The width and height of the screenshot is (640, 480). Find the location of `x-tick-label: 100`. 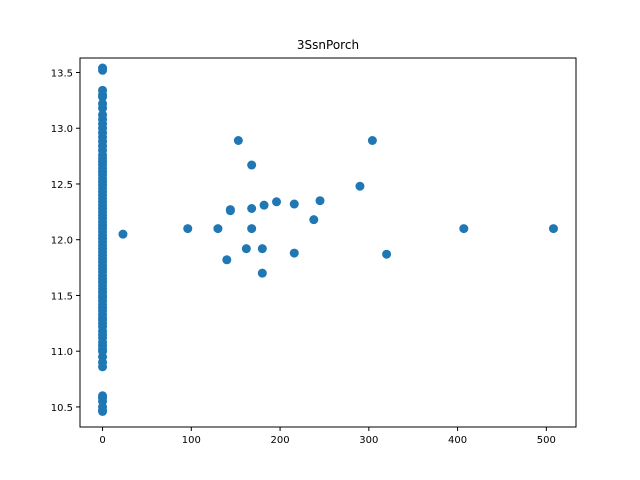

x-tick-label: 100 is located at coordinates (191, 440).